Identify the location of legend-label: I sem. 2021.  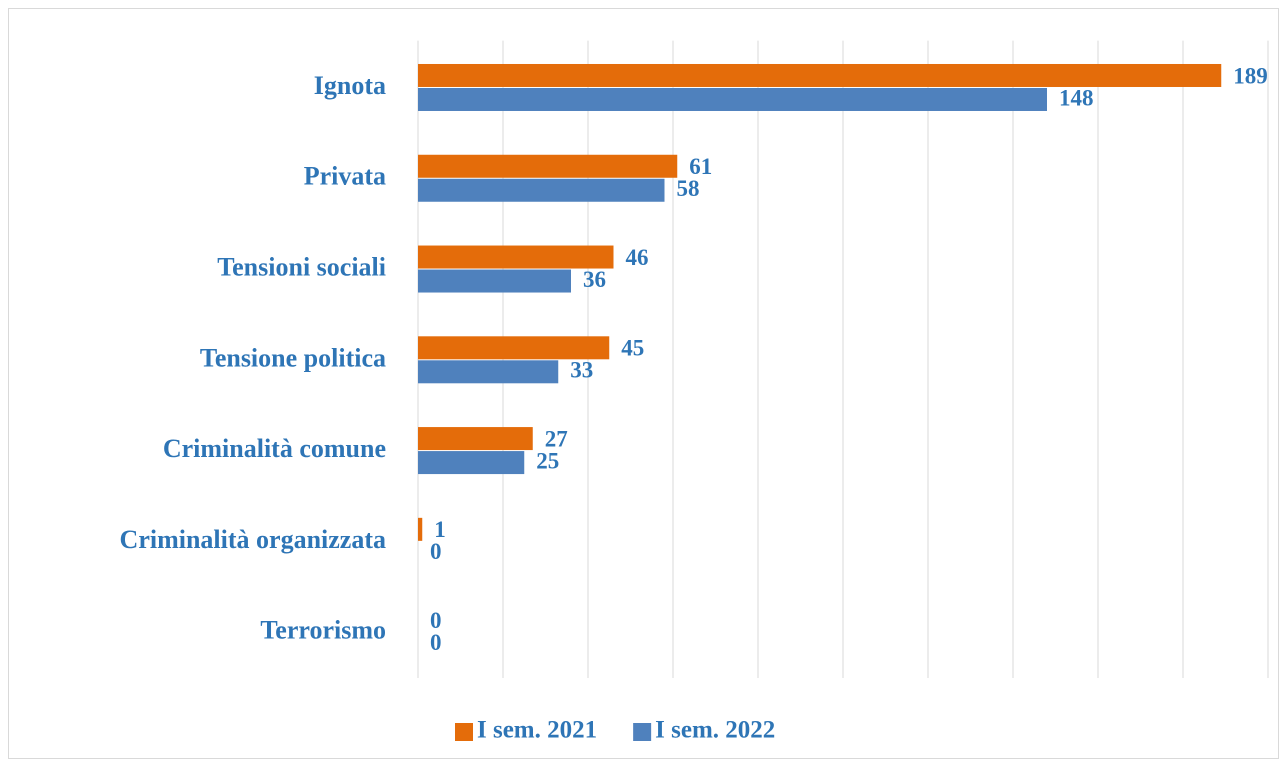
(537, 730).